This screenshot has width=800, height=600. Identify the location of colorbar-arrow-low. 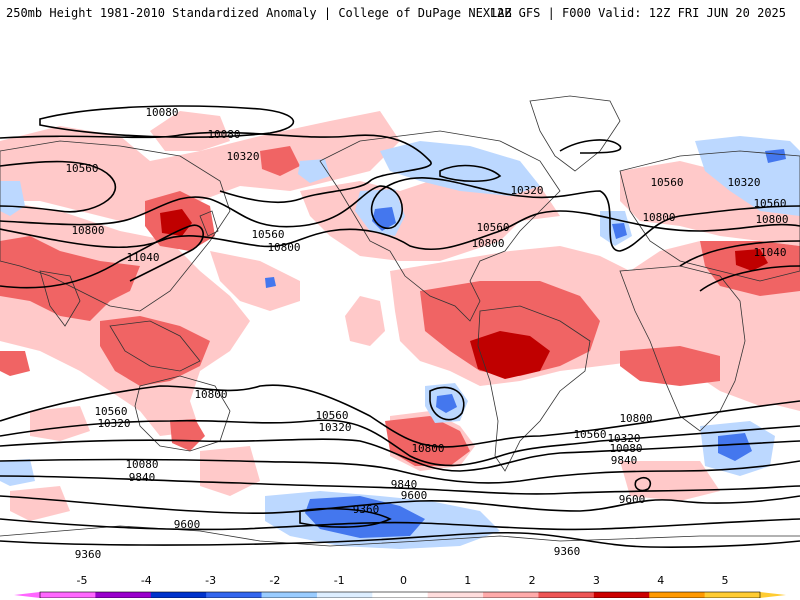
(27, 595).